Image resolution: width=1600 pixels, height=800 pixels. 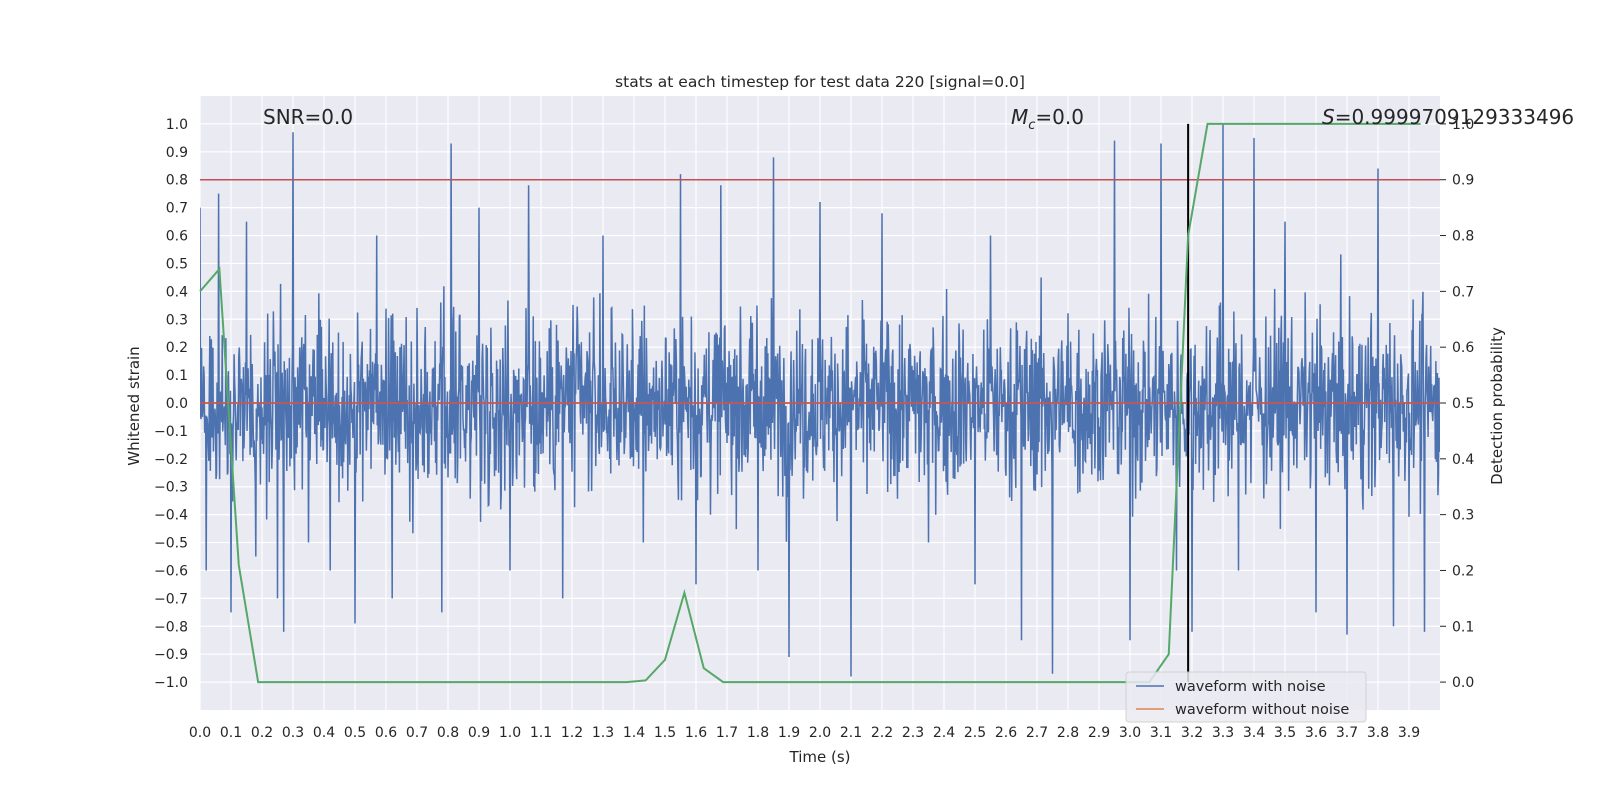 I want to click on x-tick-label: 3.6, so click(x=1316, y=733).